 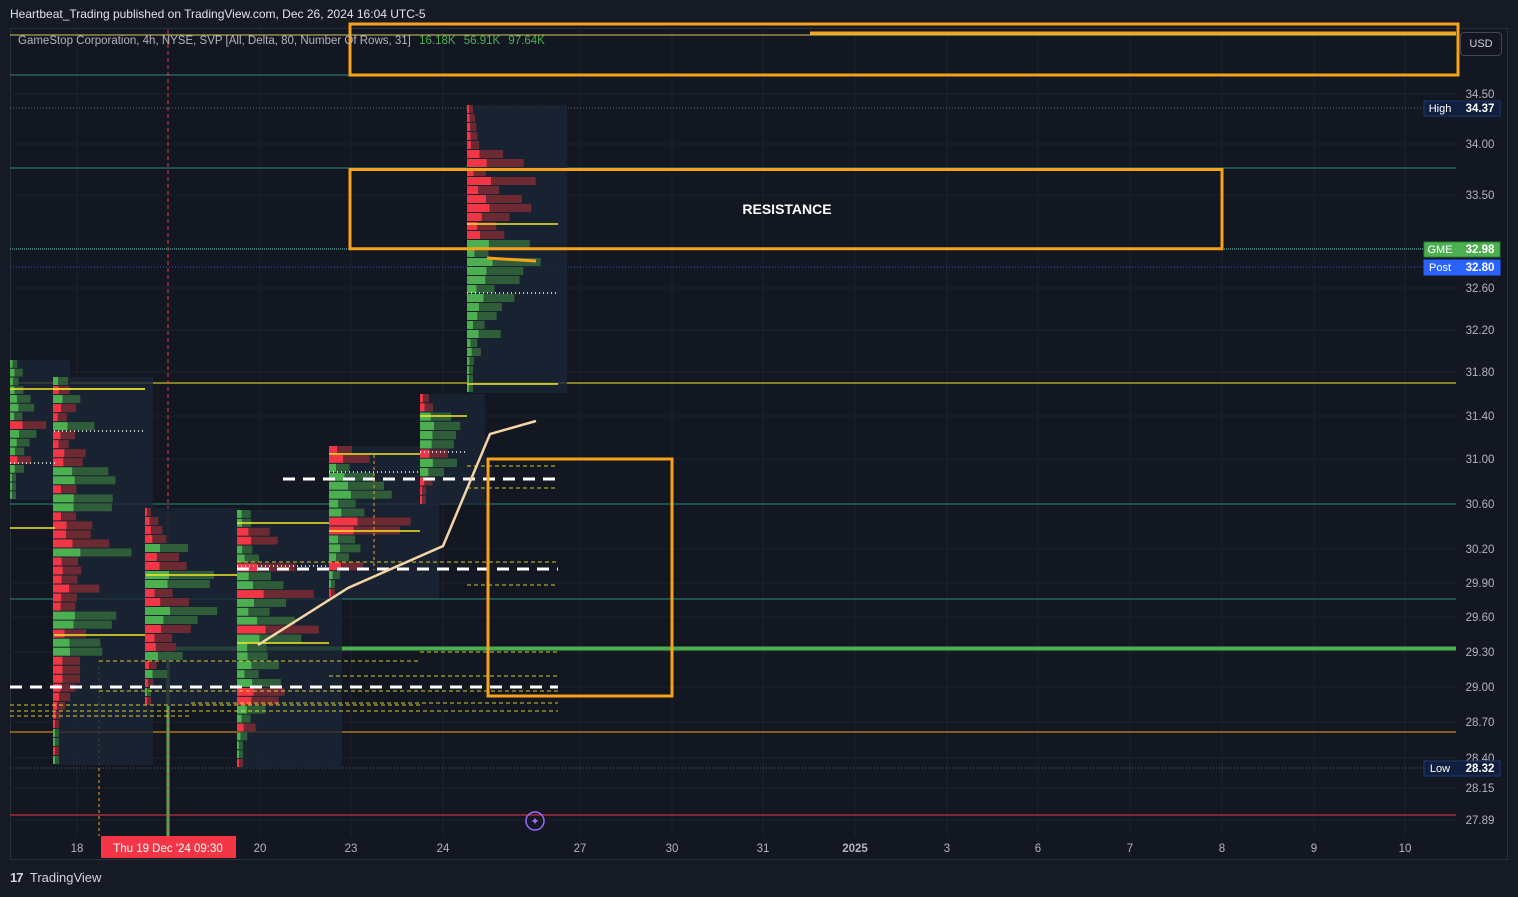 What do you see at coordinates (526, 41) in the screenshot?
I see `legend-value-3: 97.64K` at bounding box center [526, 41].